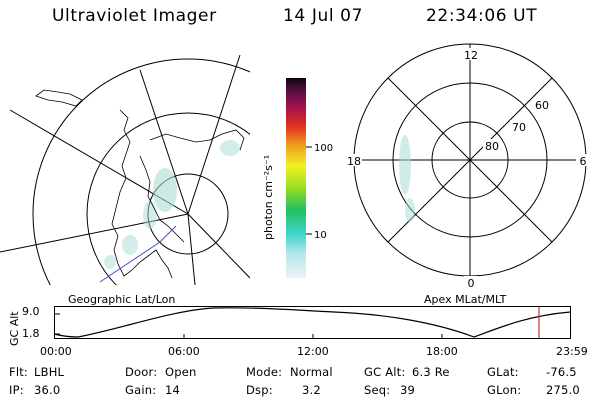 The image size is (600, 400). Describe the element at coordinates (264, 372) in the screenshot. I see `footer-label-mode: Mode:` at that location.